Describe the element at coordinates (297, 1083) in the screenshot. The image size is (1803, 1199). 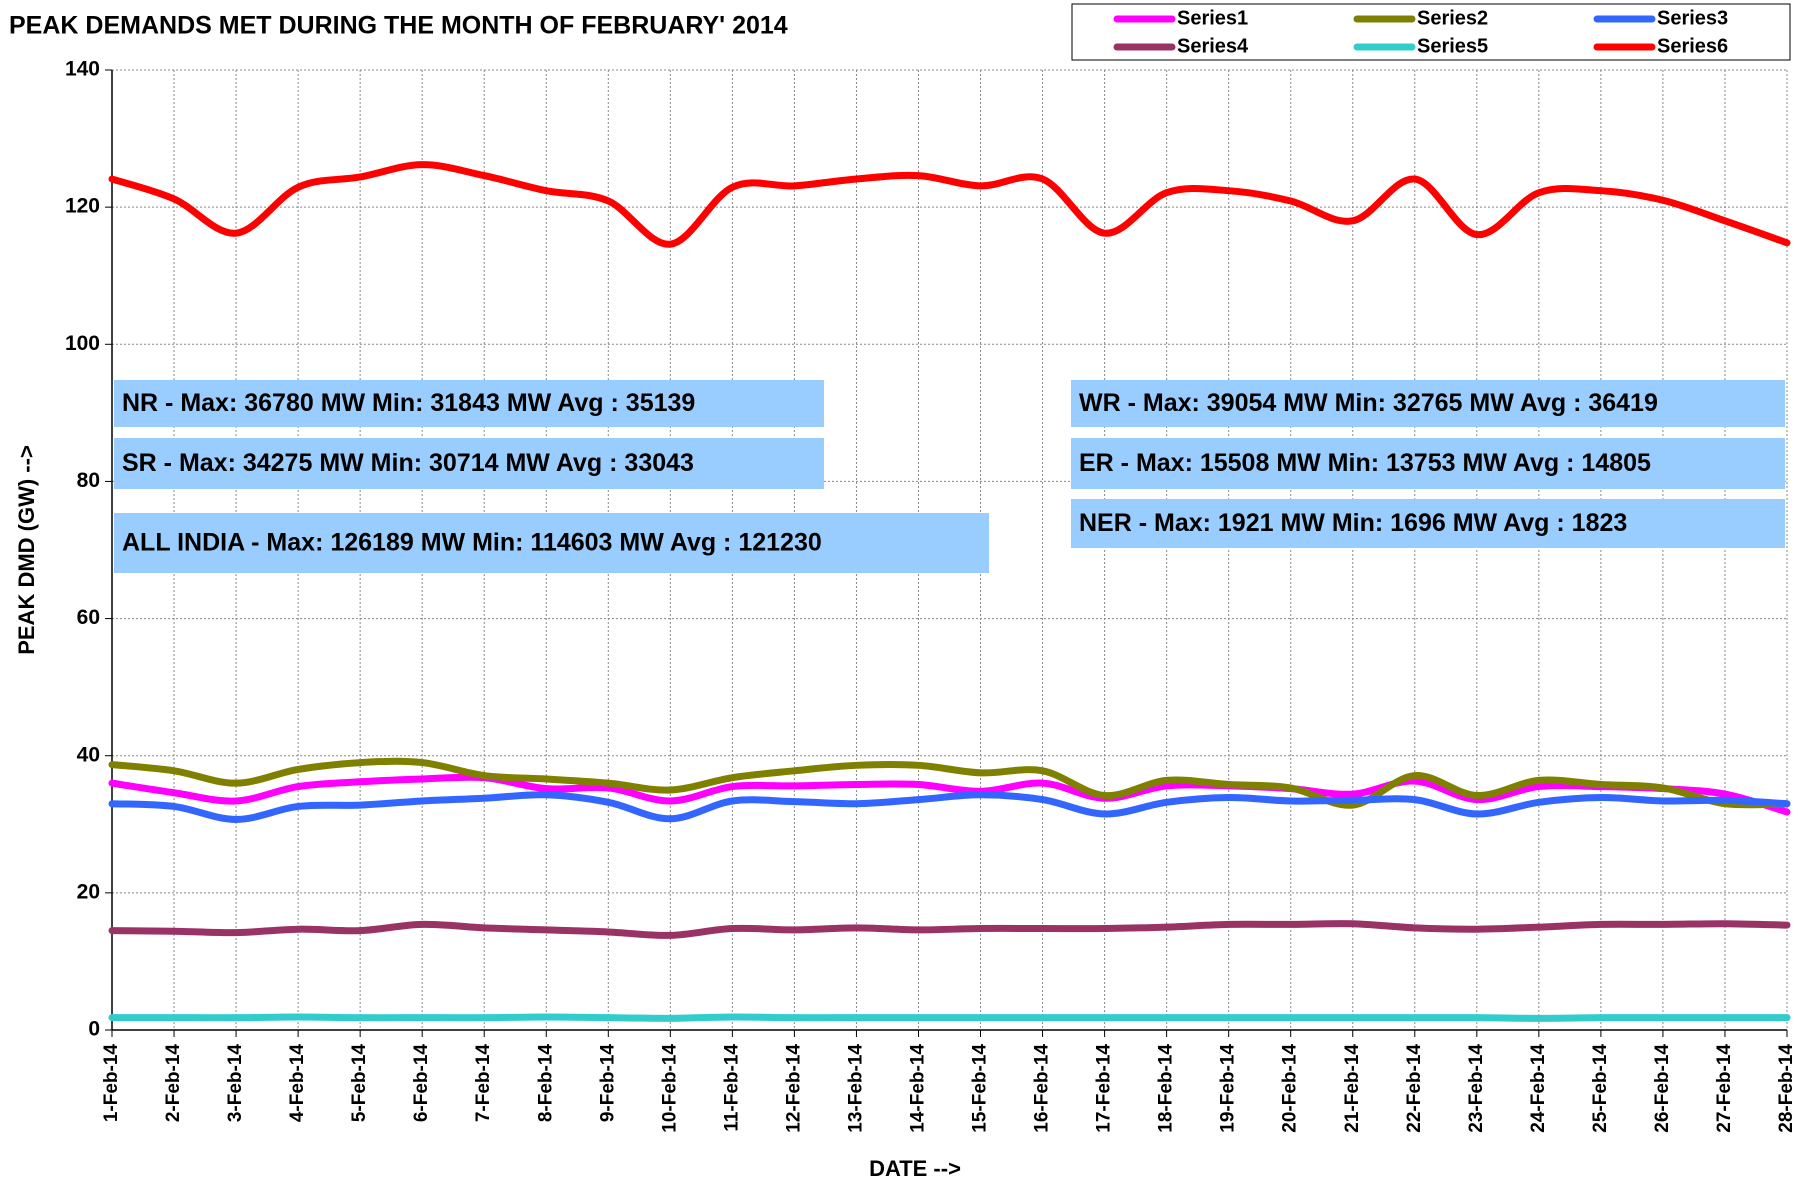
I see `x-tick-label: 4-Feb-14` at that location.